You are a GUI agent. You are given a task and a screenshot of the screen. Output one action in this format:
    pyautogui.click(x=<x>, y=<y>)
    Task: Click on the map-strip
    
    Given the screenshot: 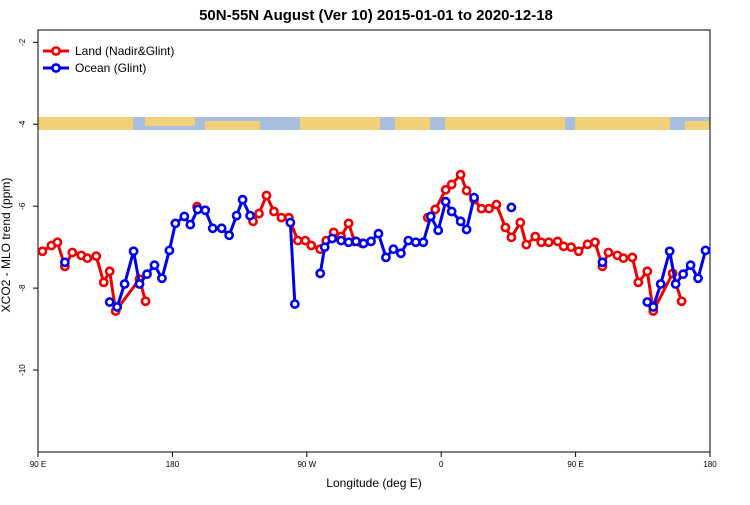 What is the action you would take?
    pyautogui.click(x=374, y=123)
    